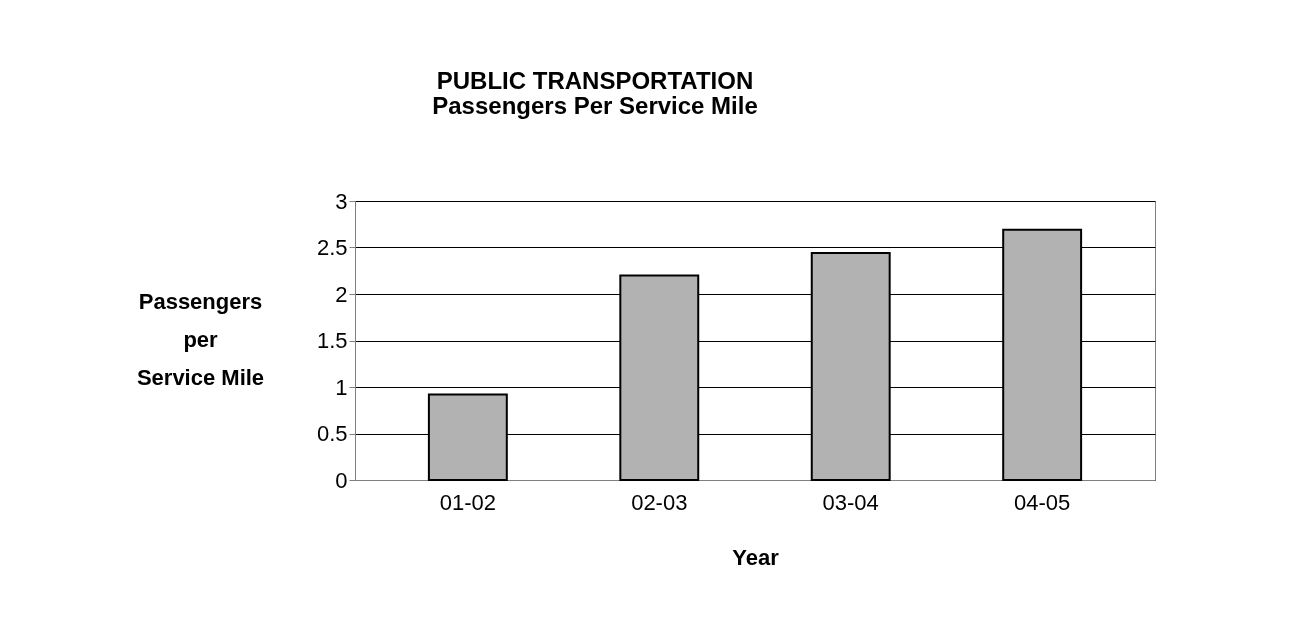  What do you see at coordinates (341, 201) in the screenshot?
I see `y-tick-label: 3` at bounding box center [341, 201].